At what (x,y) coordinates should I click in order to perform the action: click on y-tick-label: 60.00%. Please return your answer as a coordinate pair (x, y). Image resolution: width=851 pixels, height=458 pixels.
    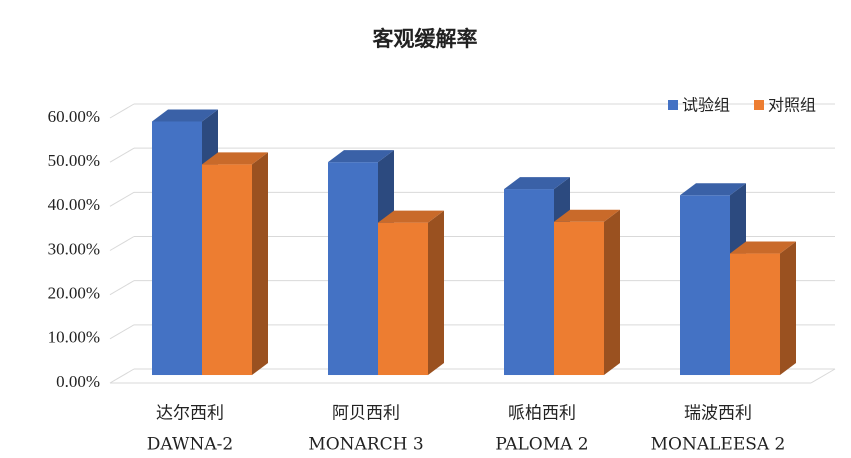
    Looking at the image, I should click on (74, 116).